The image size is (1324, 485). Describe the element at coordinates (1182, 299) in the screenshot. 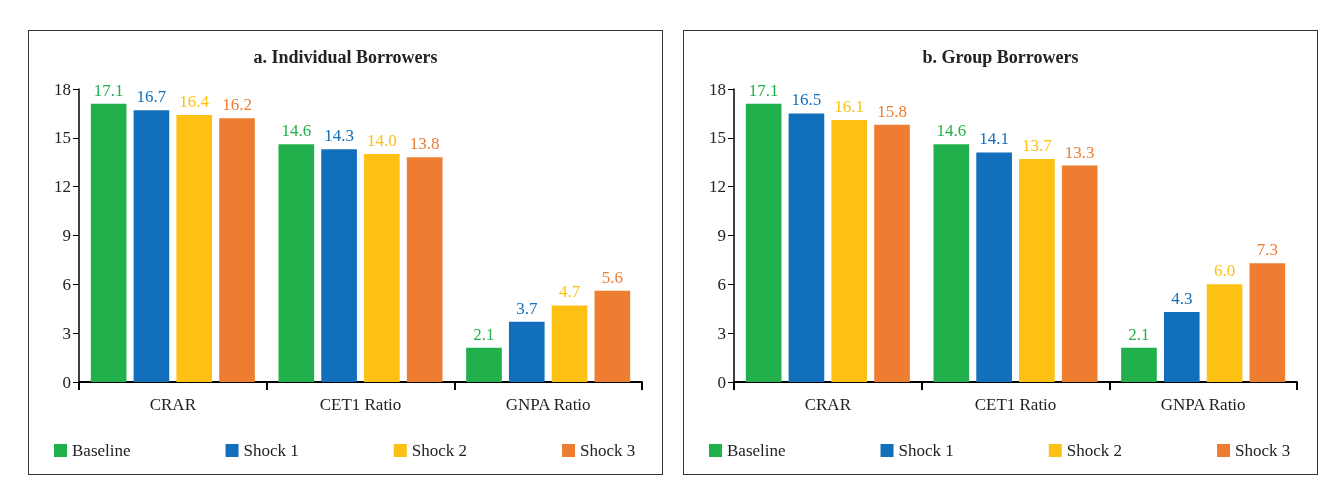

I see `data-label: 4.3` at that location.